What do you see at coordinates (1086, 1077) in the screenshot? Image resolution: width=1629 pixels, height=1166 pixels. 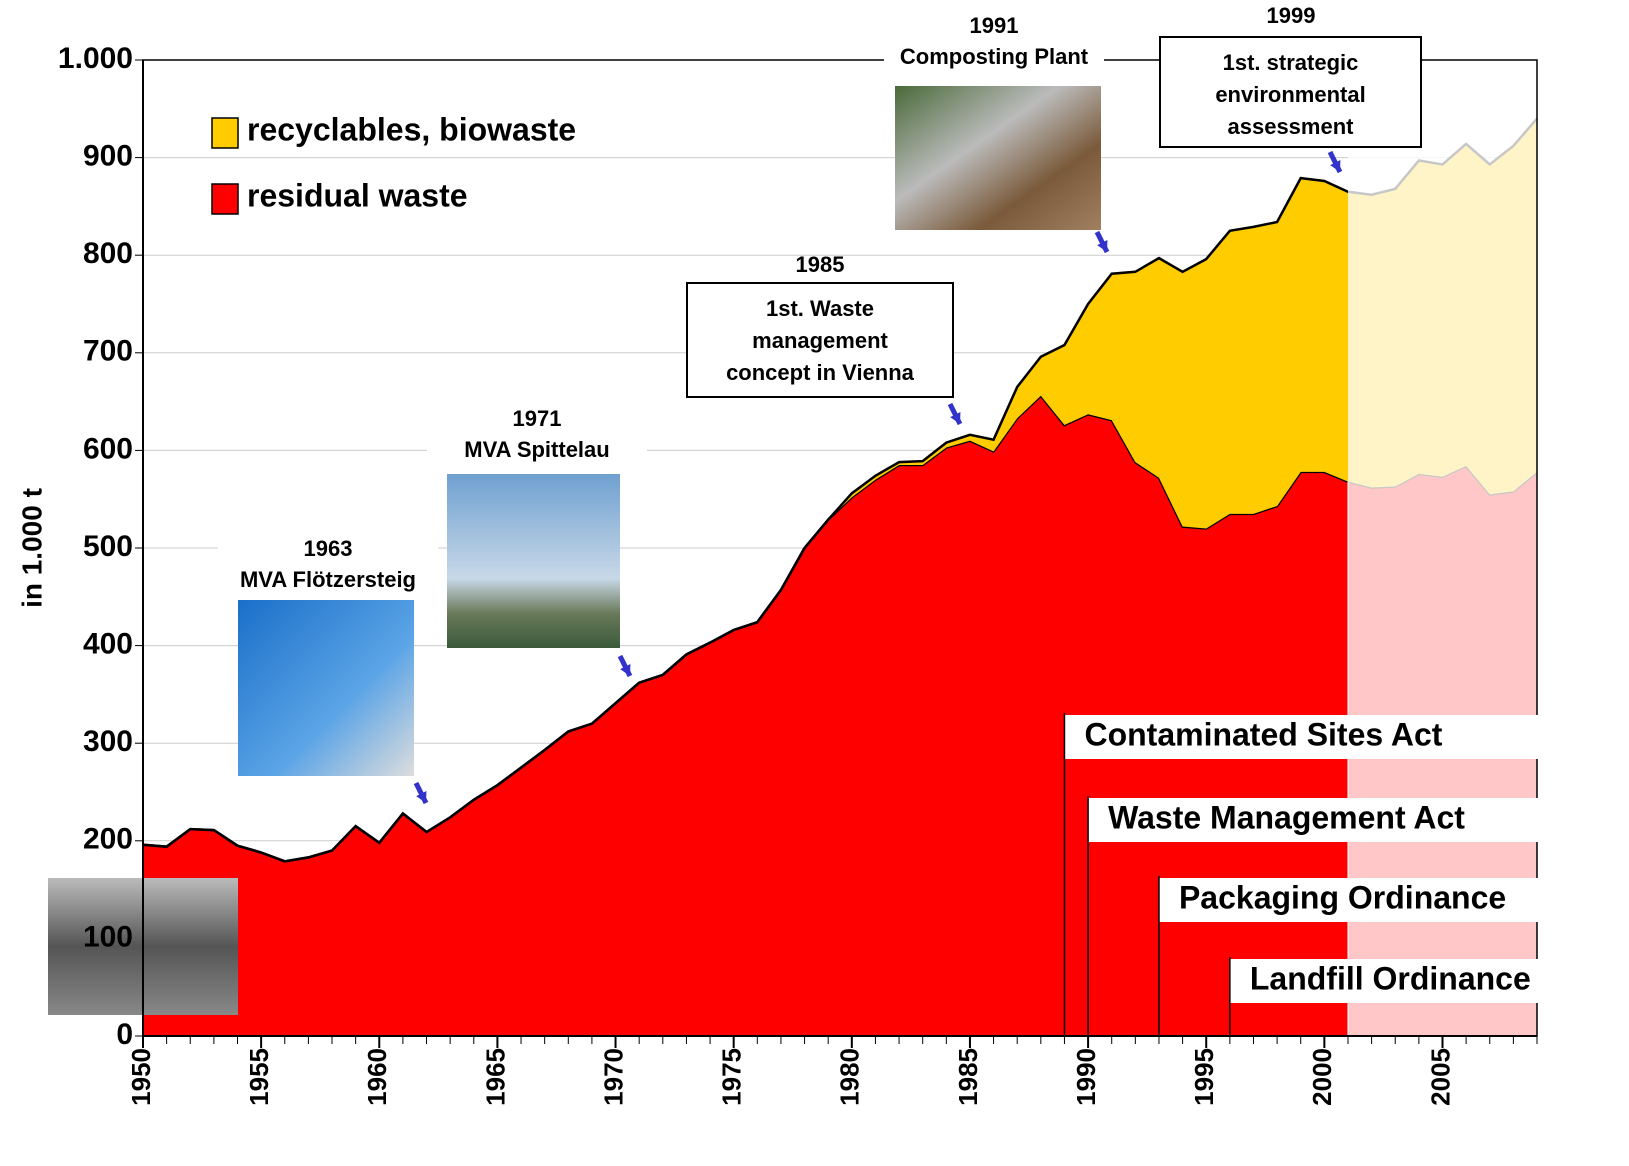 I see `x-tick-label: 1990` at bounding box center [1086, 1077].